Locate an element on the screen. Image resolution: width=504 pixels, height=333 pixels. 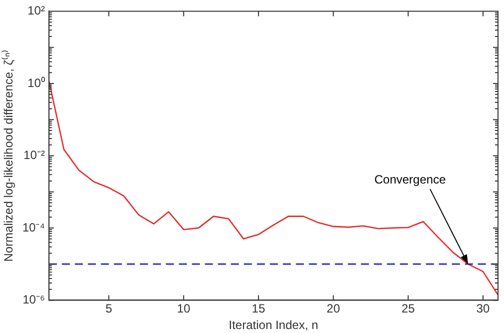
x-tick-label: 15 is located at coordinates (259, 309).